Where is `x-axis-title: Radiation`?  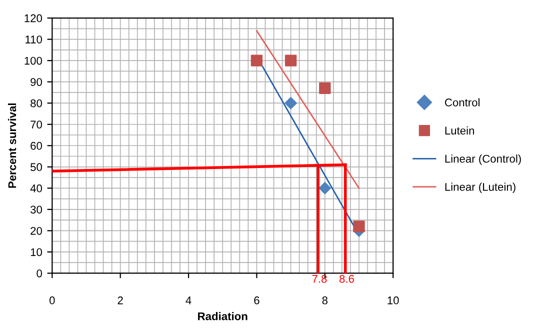
x-axis-title: Radiation is located at coordinates (223, 316).